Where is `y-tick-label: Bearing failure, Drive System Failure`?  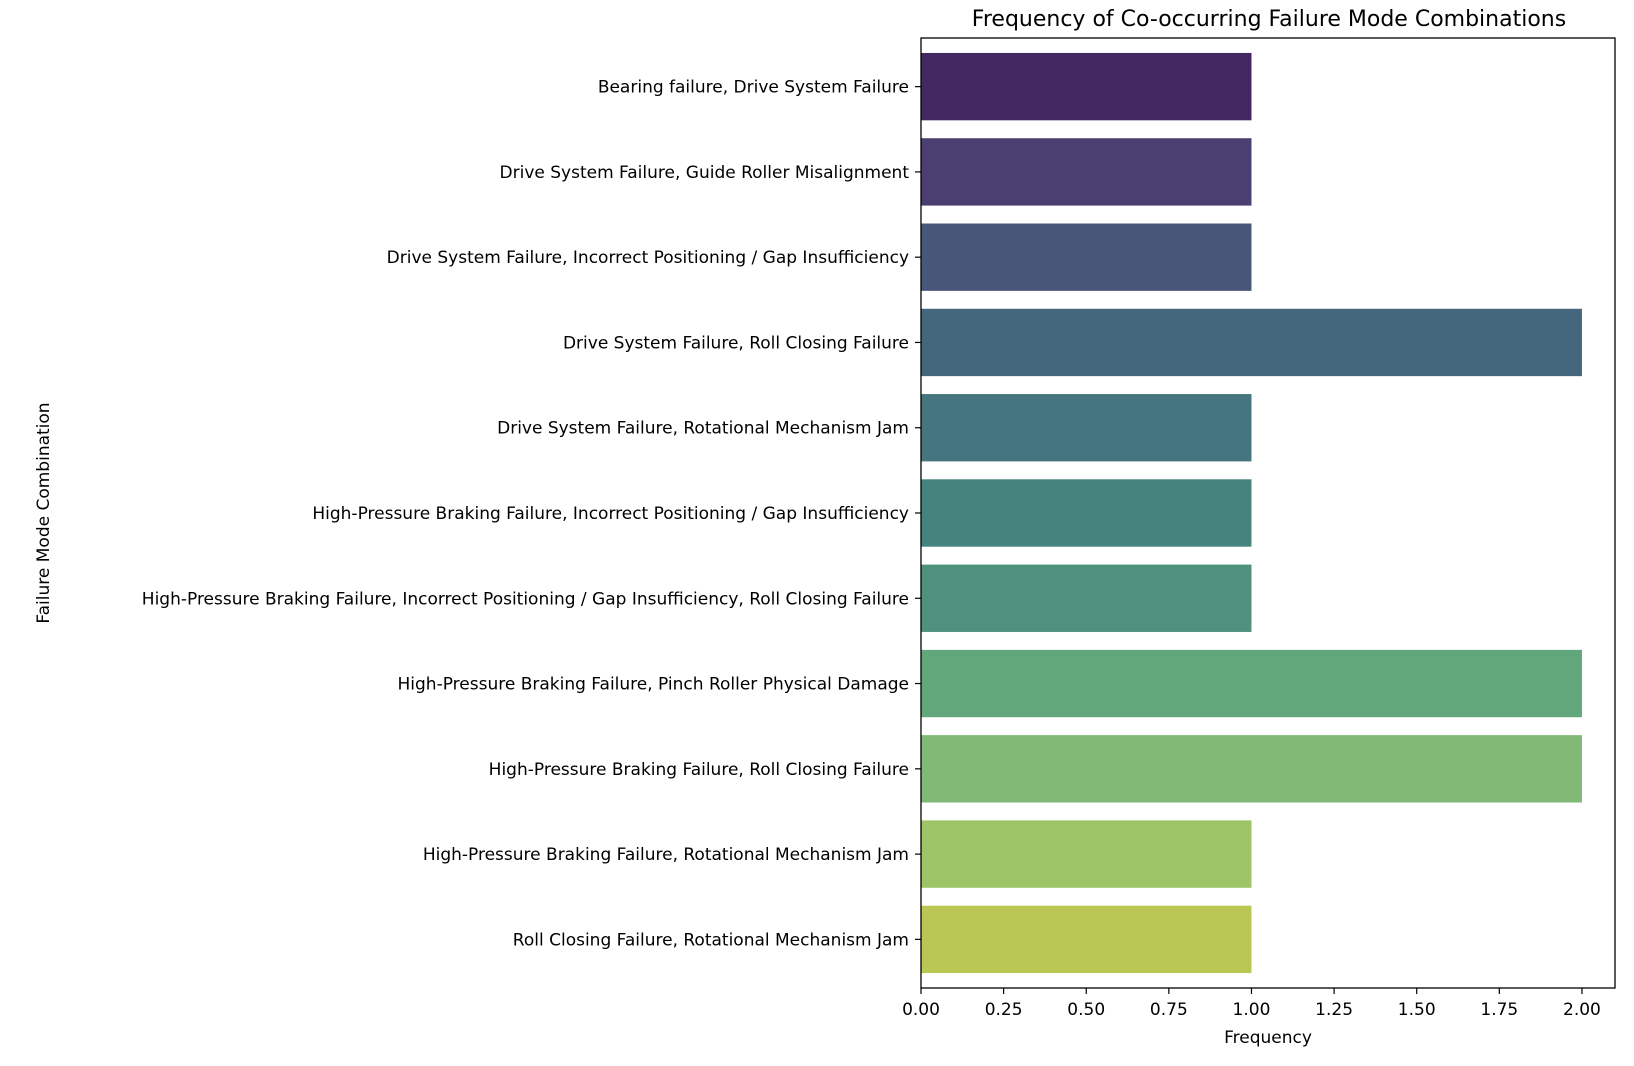 y-tick-label: Bearing failure, Drive System Failure is located at coordinates (753, 88).